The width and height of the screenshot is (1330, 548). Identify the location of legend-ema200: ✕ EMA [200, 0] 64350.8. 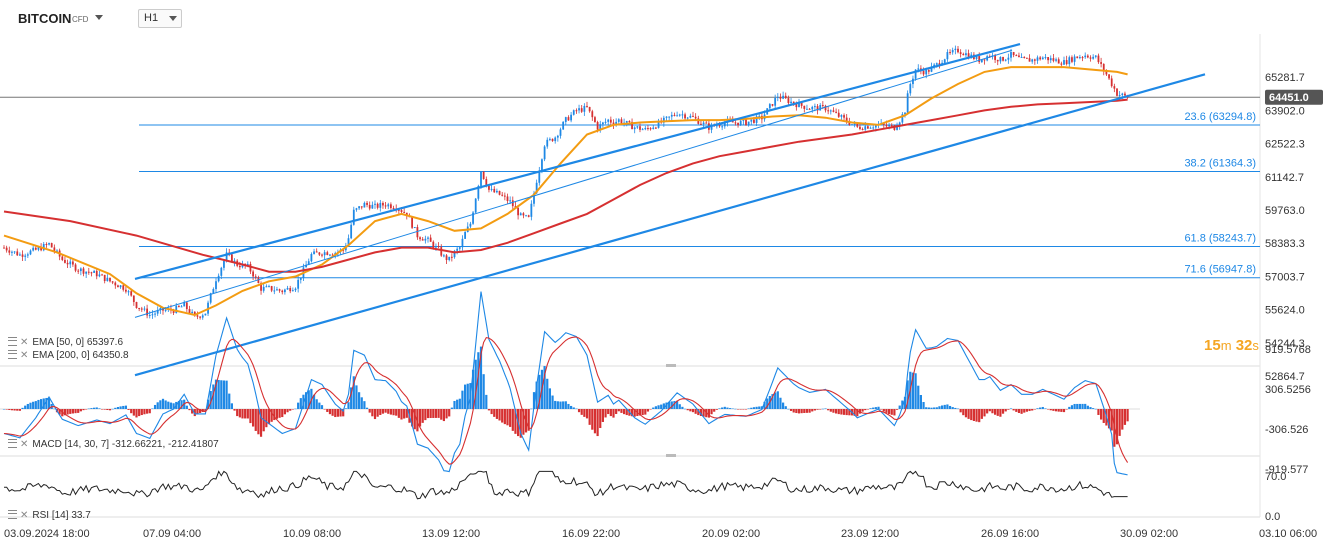
(68, 355).